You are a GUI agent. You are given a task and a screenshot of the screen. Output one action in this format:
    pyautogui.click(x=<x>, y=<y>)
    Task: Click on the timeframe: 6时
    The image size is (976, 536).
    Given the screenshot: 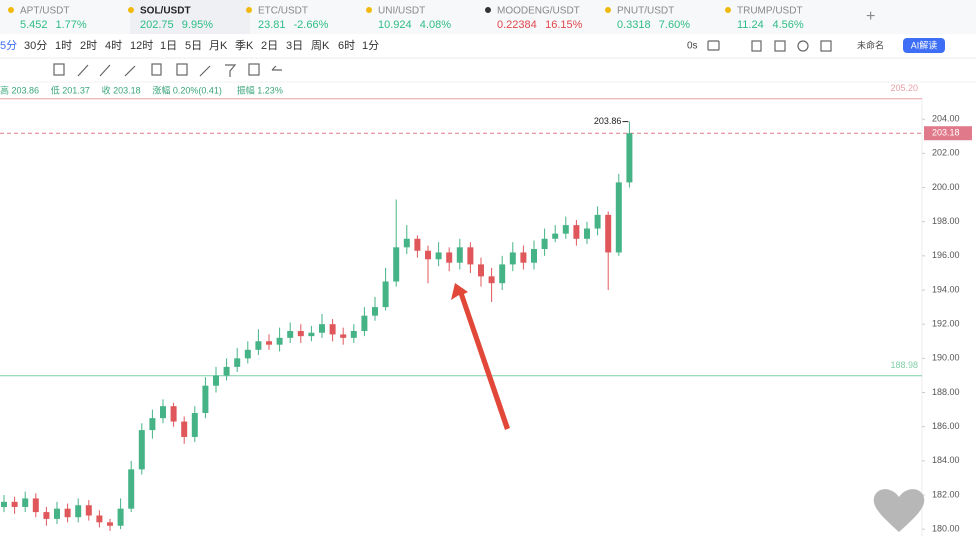 What is the action you would take?
    pyautogui.click(x=346, y=45)
    